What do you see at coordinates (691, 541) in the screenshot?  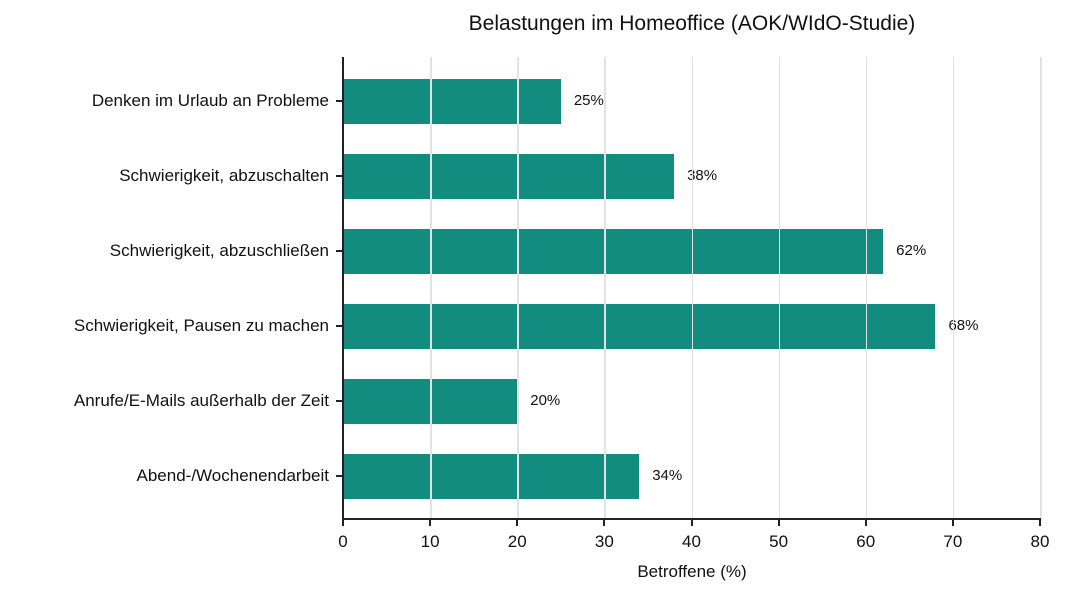 I see `x-tick-label: 40` at bounding box center [691, 541].